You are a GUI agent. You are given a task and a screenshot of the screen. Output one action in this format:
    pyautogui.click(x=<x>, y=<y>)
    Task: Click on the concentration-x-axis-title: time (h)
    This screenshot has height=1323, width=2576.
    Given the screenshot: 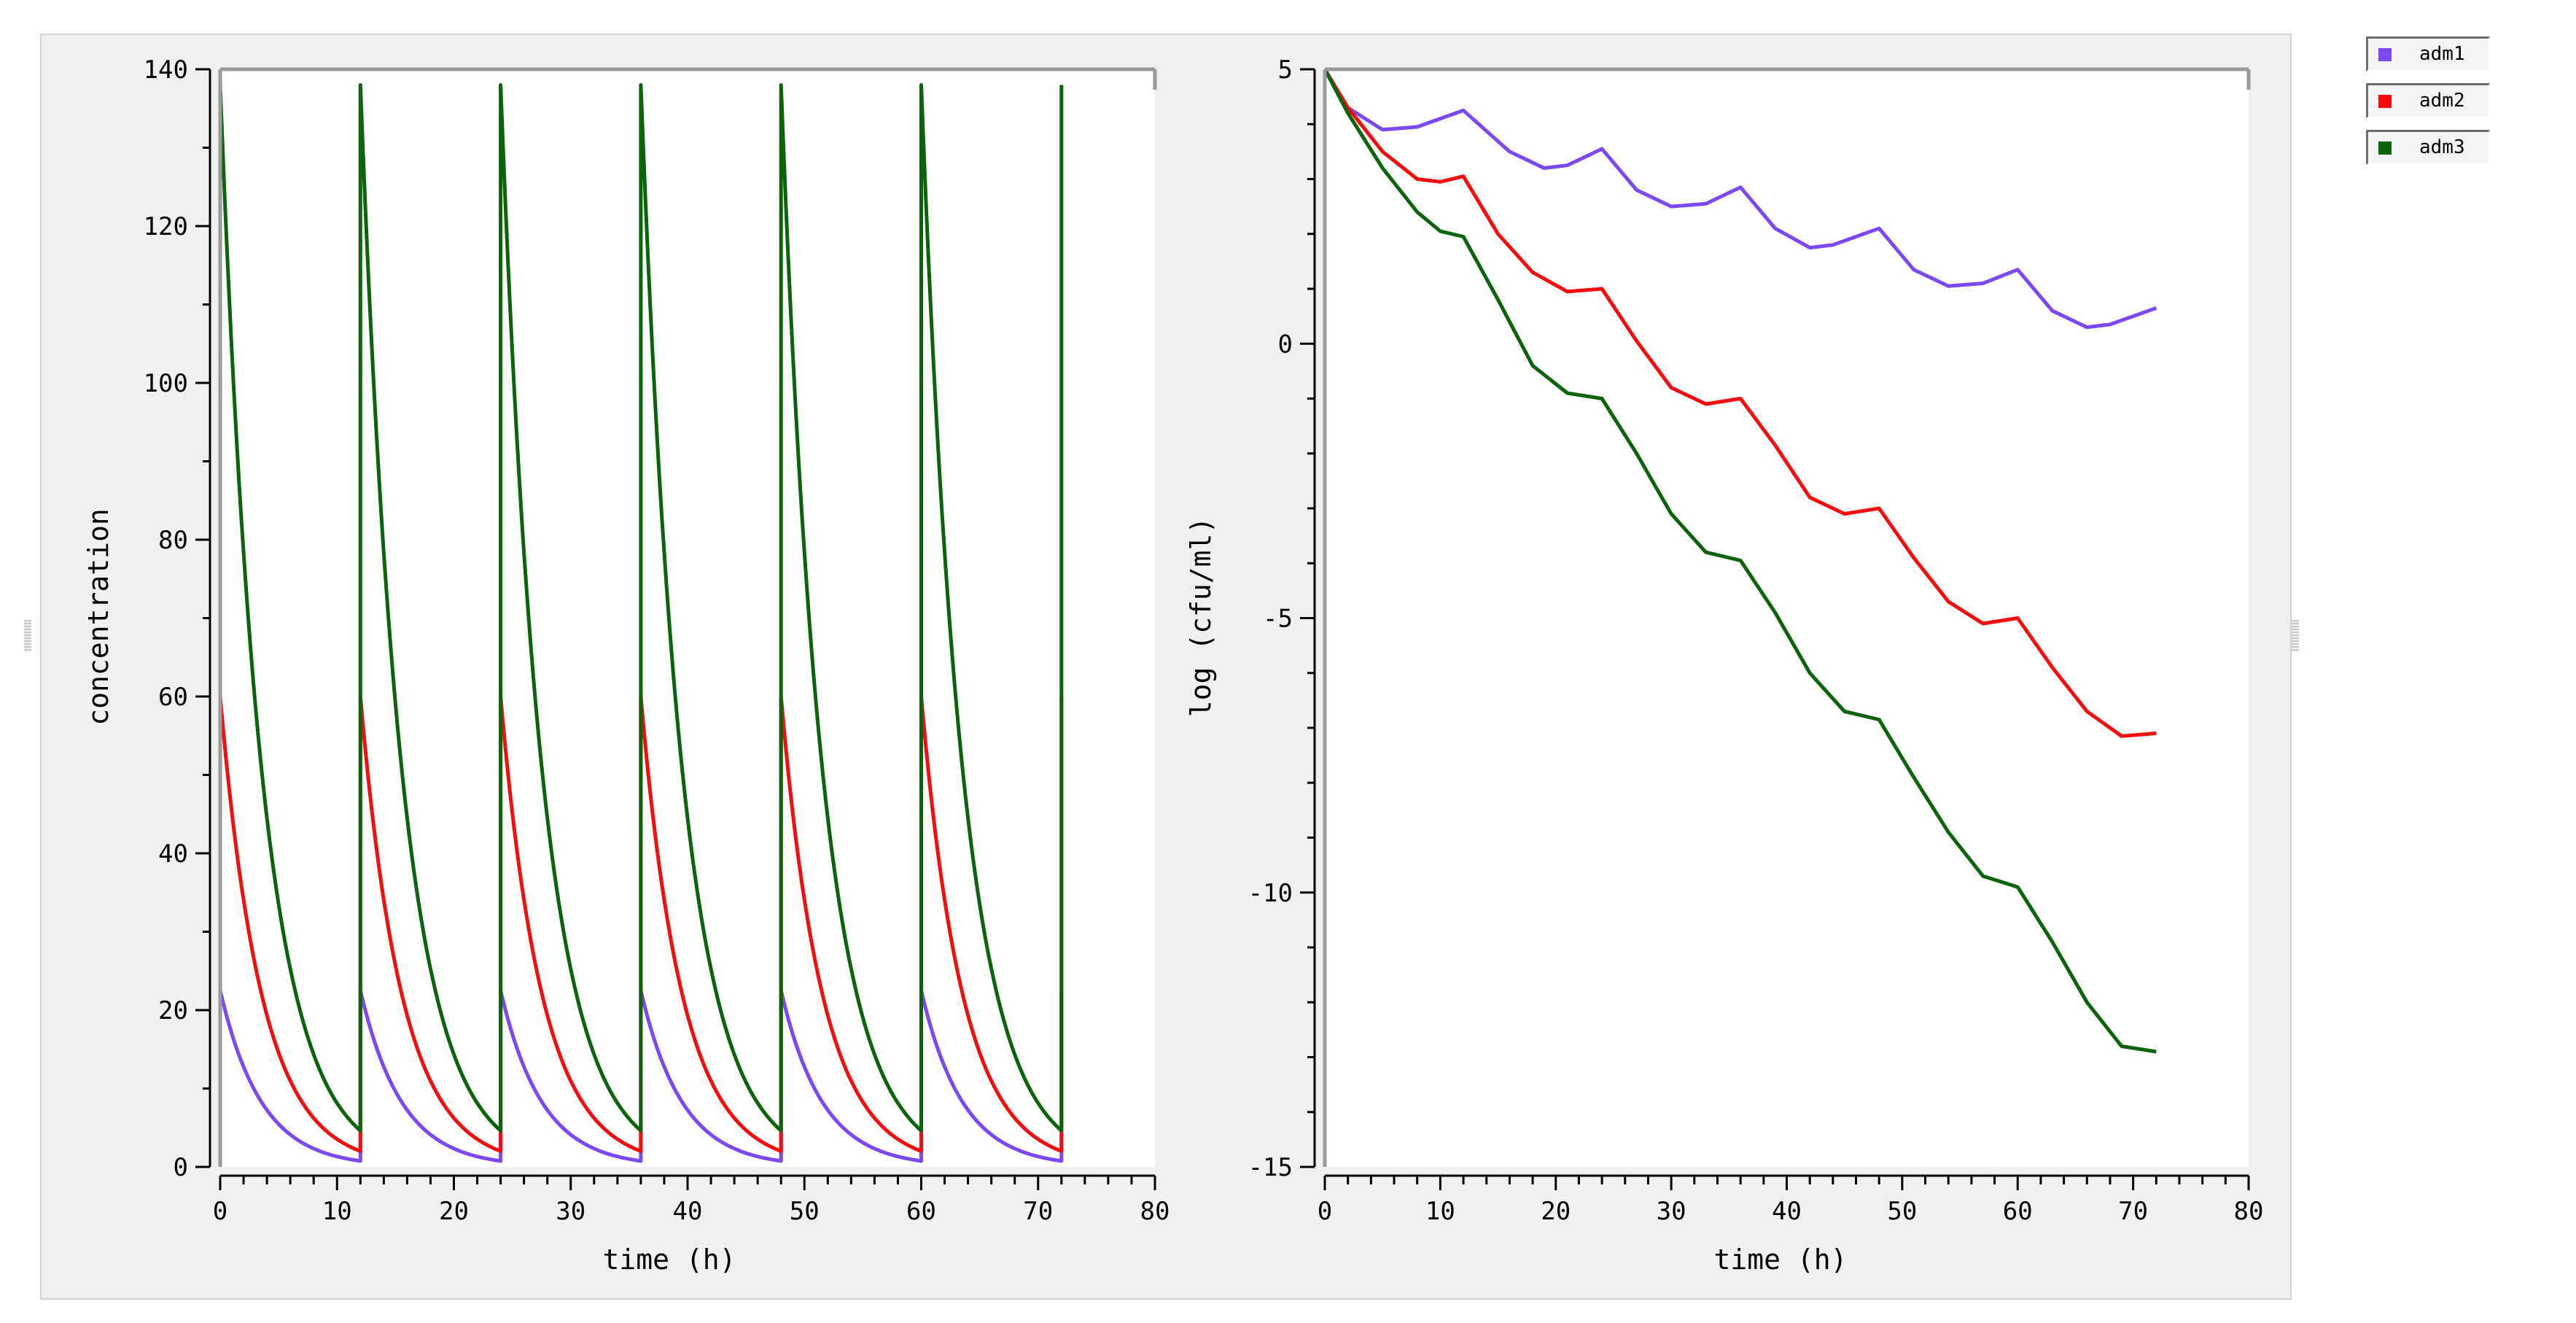 What is the action you would take?
    pyautogui.click(x=669, y=1260)
    